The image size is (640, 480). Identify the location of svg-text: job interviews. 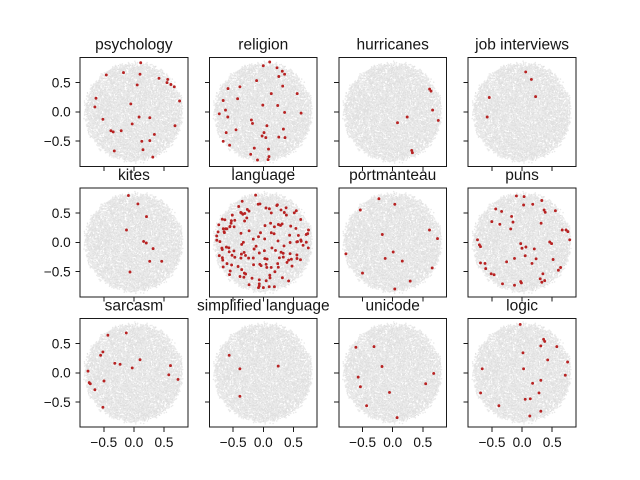
(521, 45).